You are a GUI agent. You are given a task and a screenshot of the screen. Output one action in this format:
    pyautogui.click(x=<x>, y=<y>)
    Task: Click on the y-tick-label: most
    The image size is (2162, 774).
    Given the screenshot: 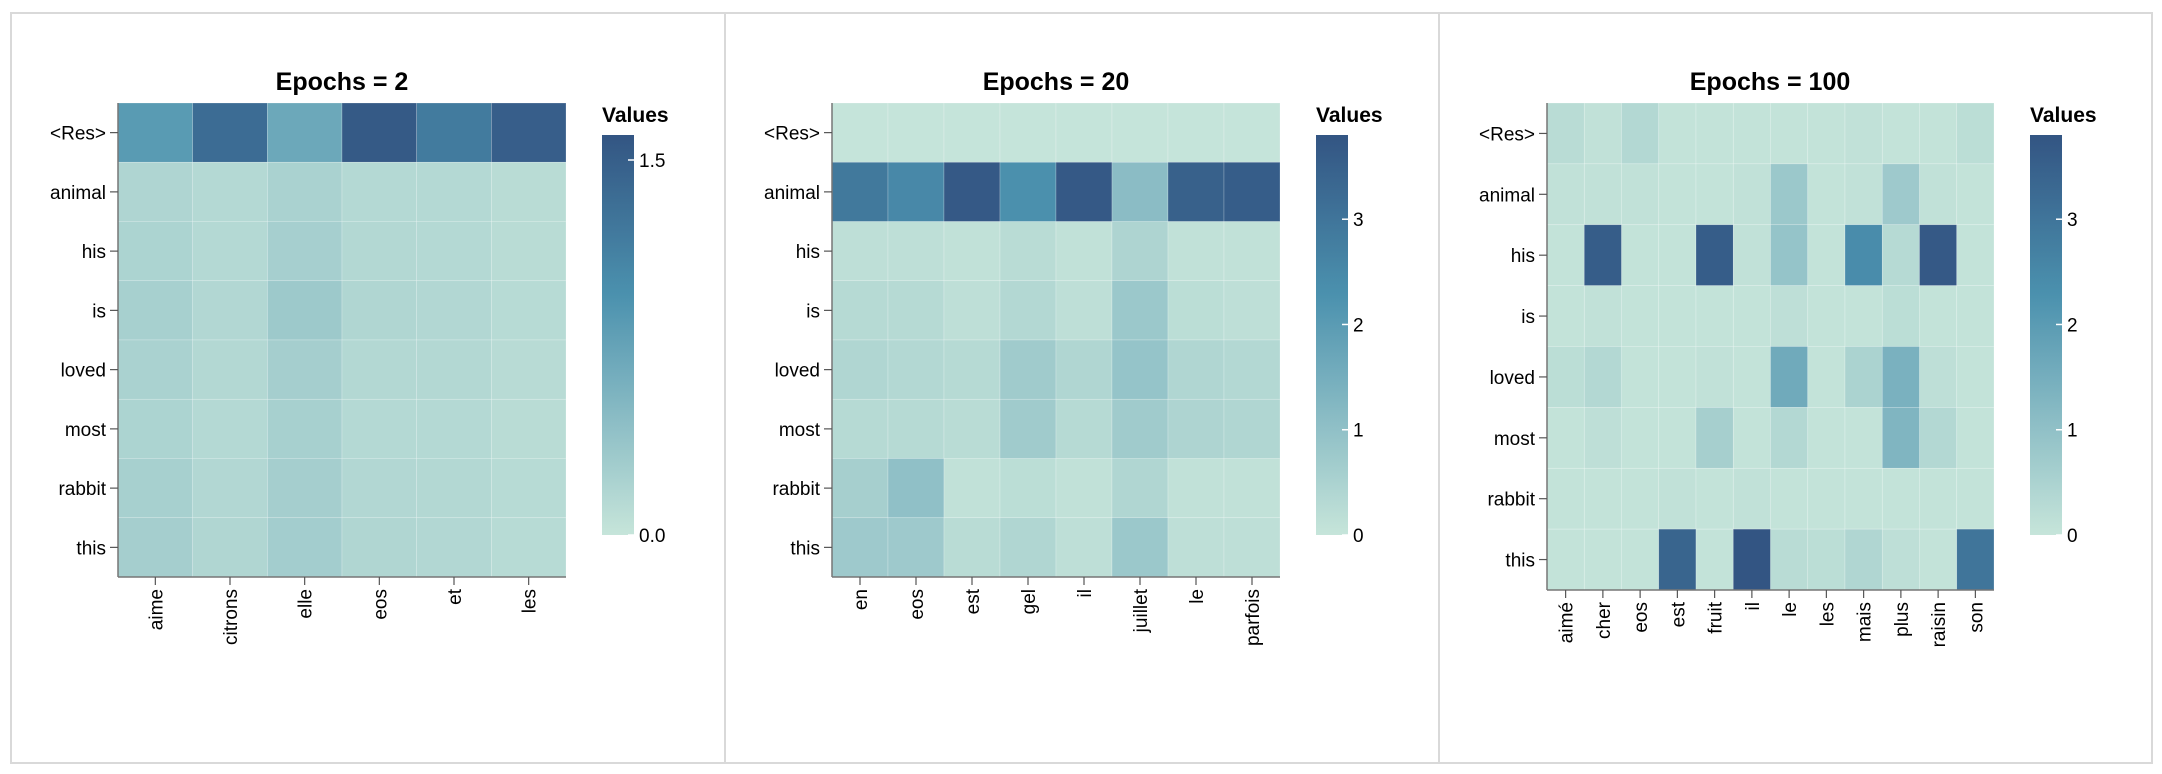 What is the action you would take?
    pyautogui.click(x=800, y=430)
    